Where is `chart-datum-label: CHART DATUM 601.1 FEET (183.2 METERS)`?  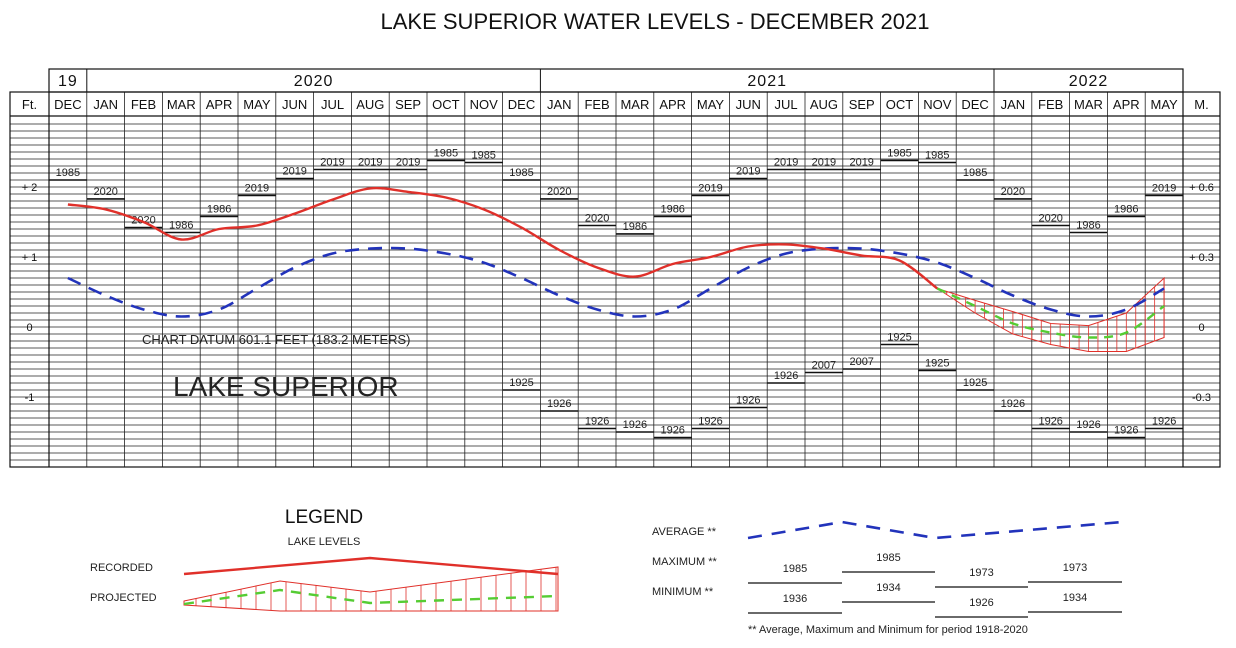 chart-datum-label: CHART DATUM 601.1 FEET (183.2 METERS) is located at coordinates (276, 339).